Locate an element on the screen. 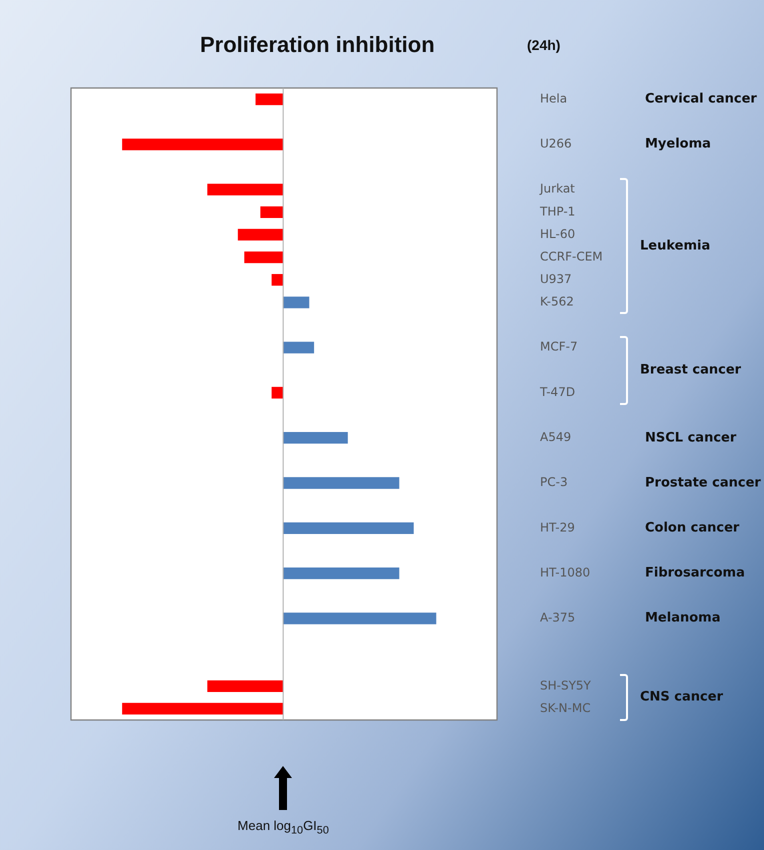  text: Melanoma is located at coordinates (682, 618).